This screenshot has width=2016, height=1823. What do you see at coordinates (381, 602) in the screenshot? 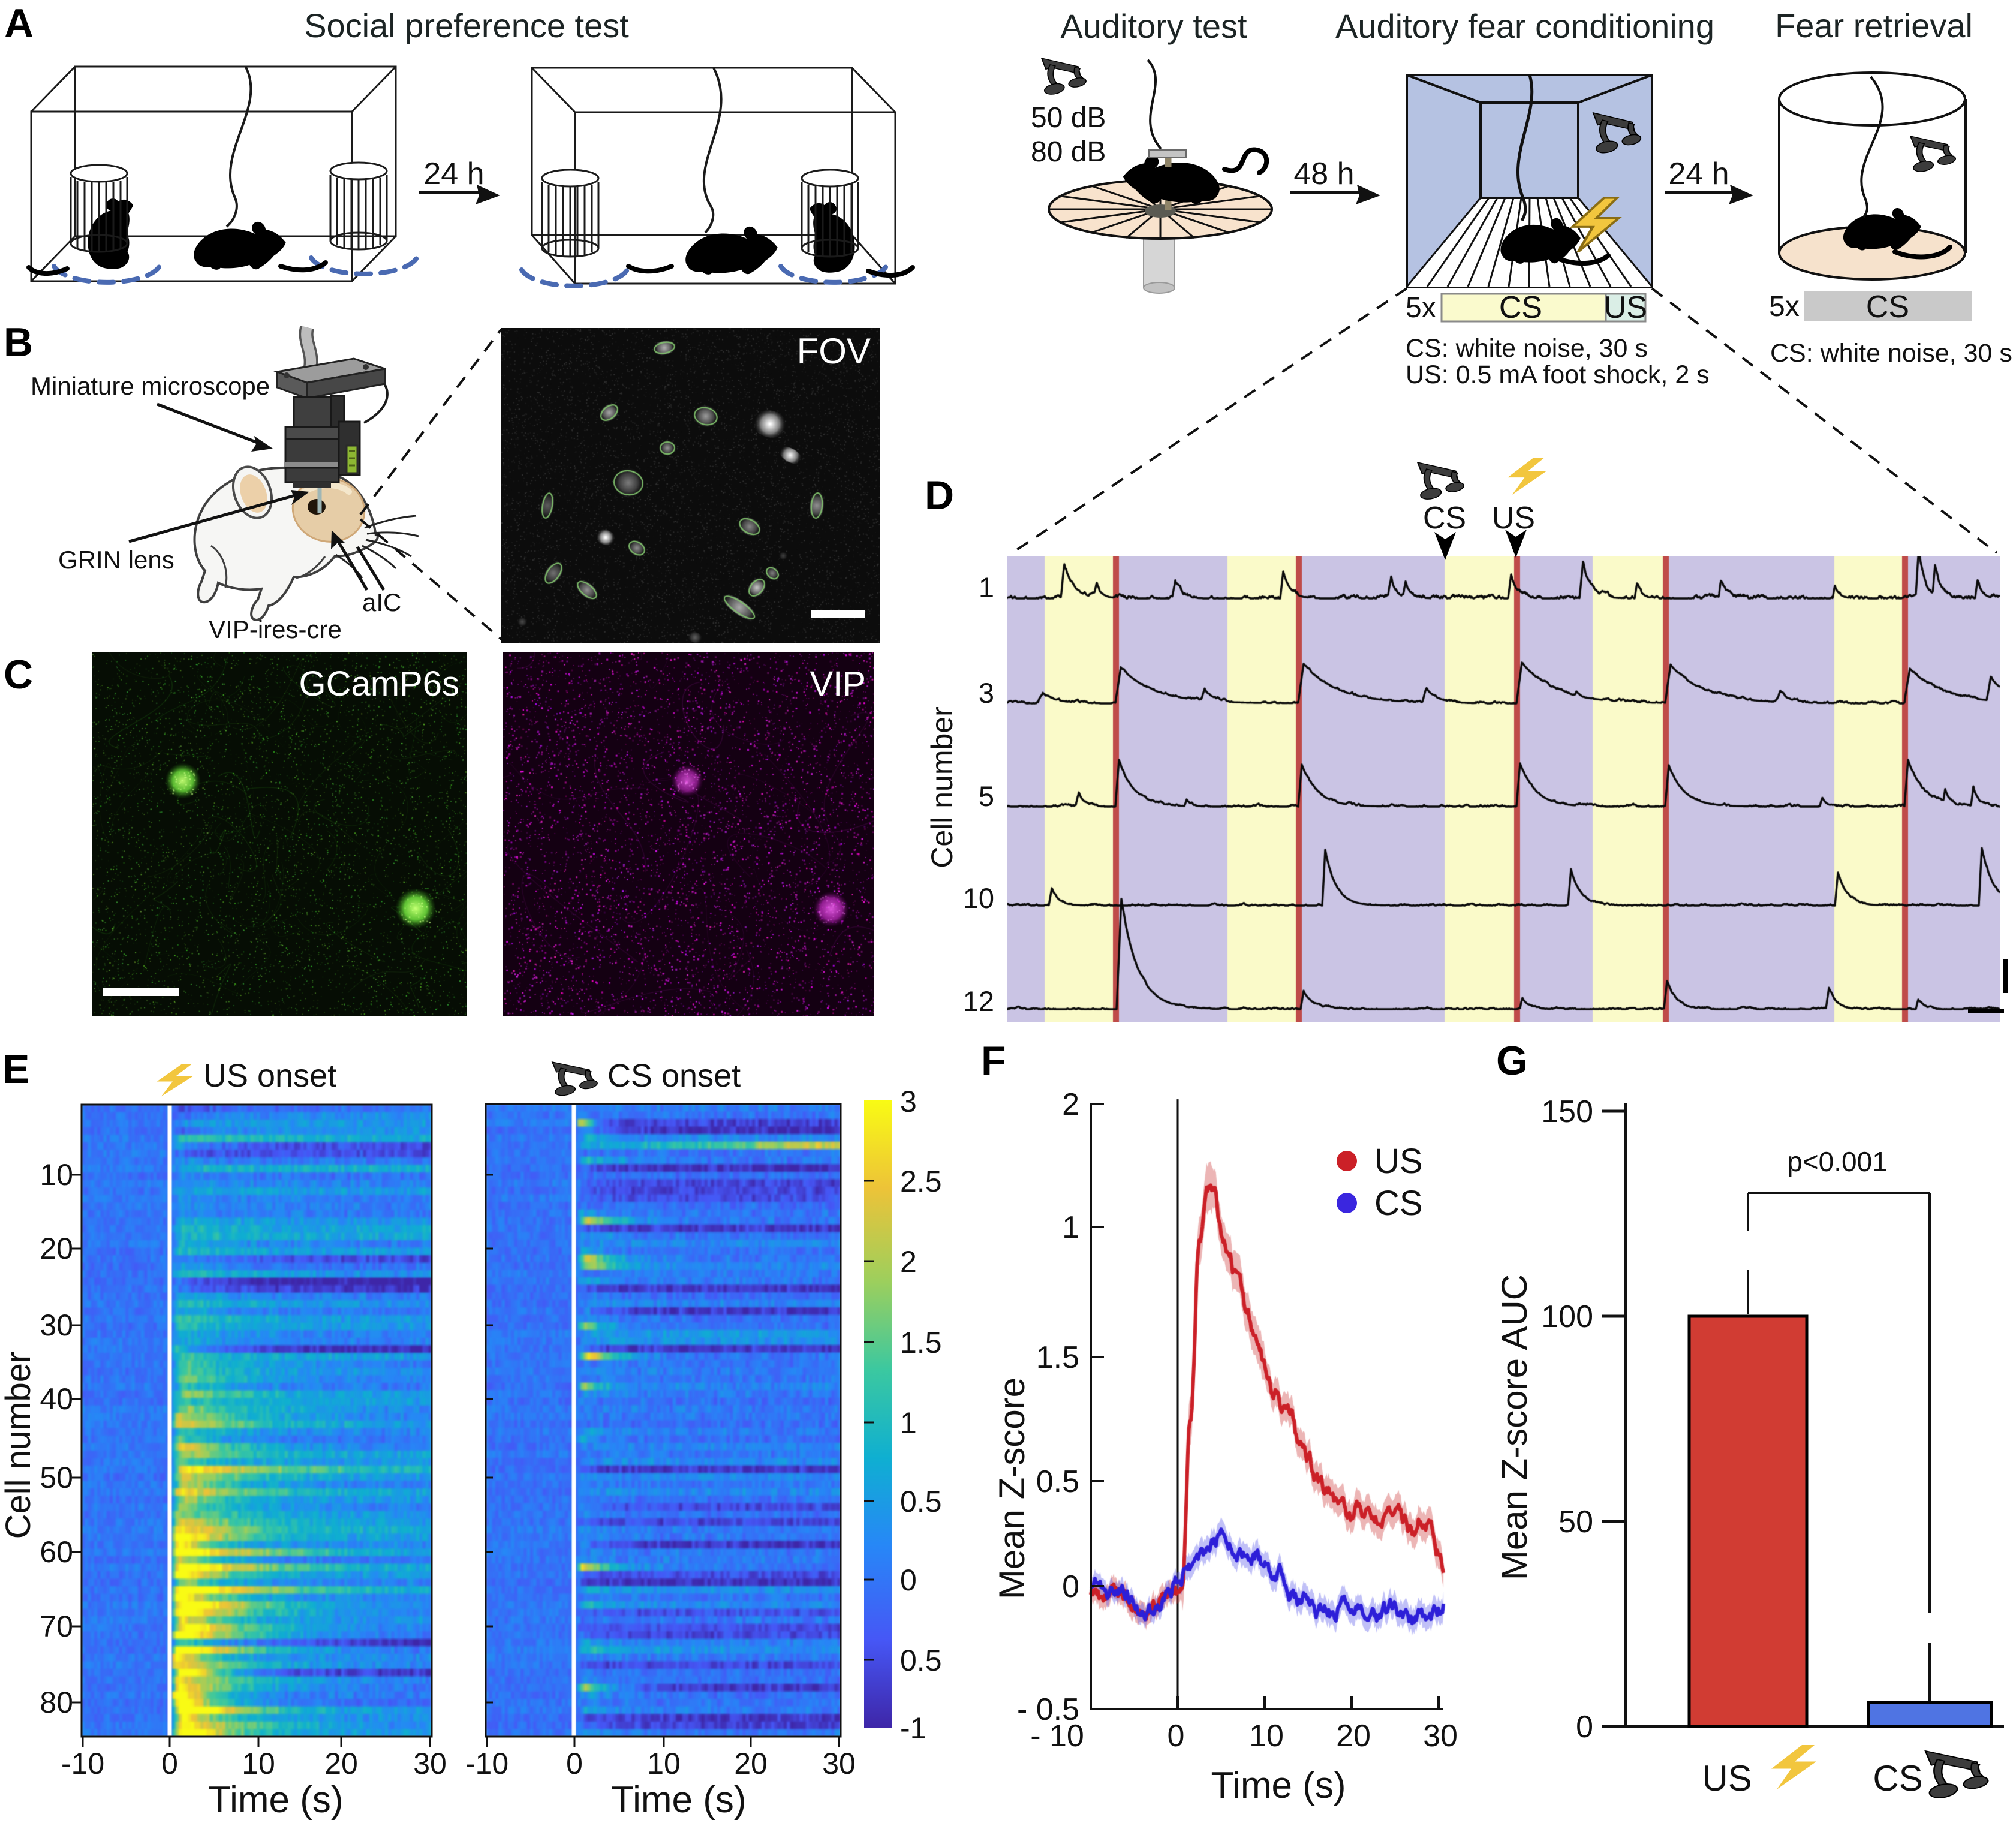
I see `svg-text: aIC` at bounding box center [381, 602].